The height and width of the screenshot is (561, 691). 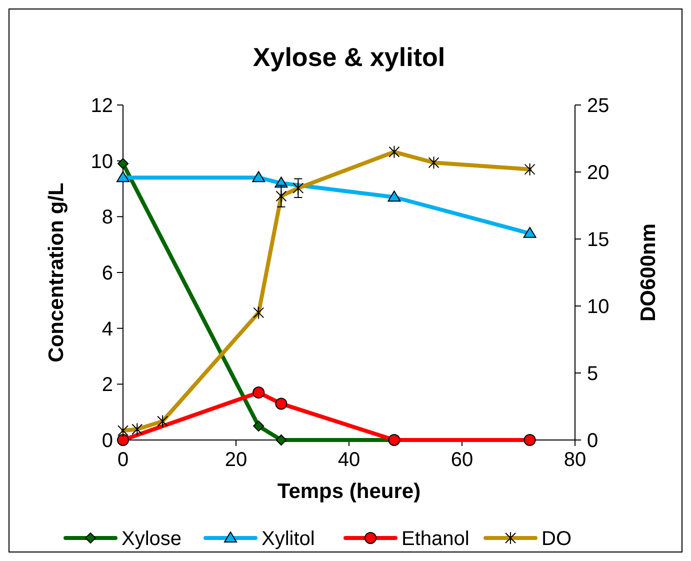 What do you see at coordinates (288, 539) in the screenshot?
I see `legend-label: Xylitol` at bounding box center [288, 539].